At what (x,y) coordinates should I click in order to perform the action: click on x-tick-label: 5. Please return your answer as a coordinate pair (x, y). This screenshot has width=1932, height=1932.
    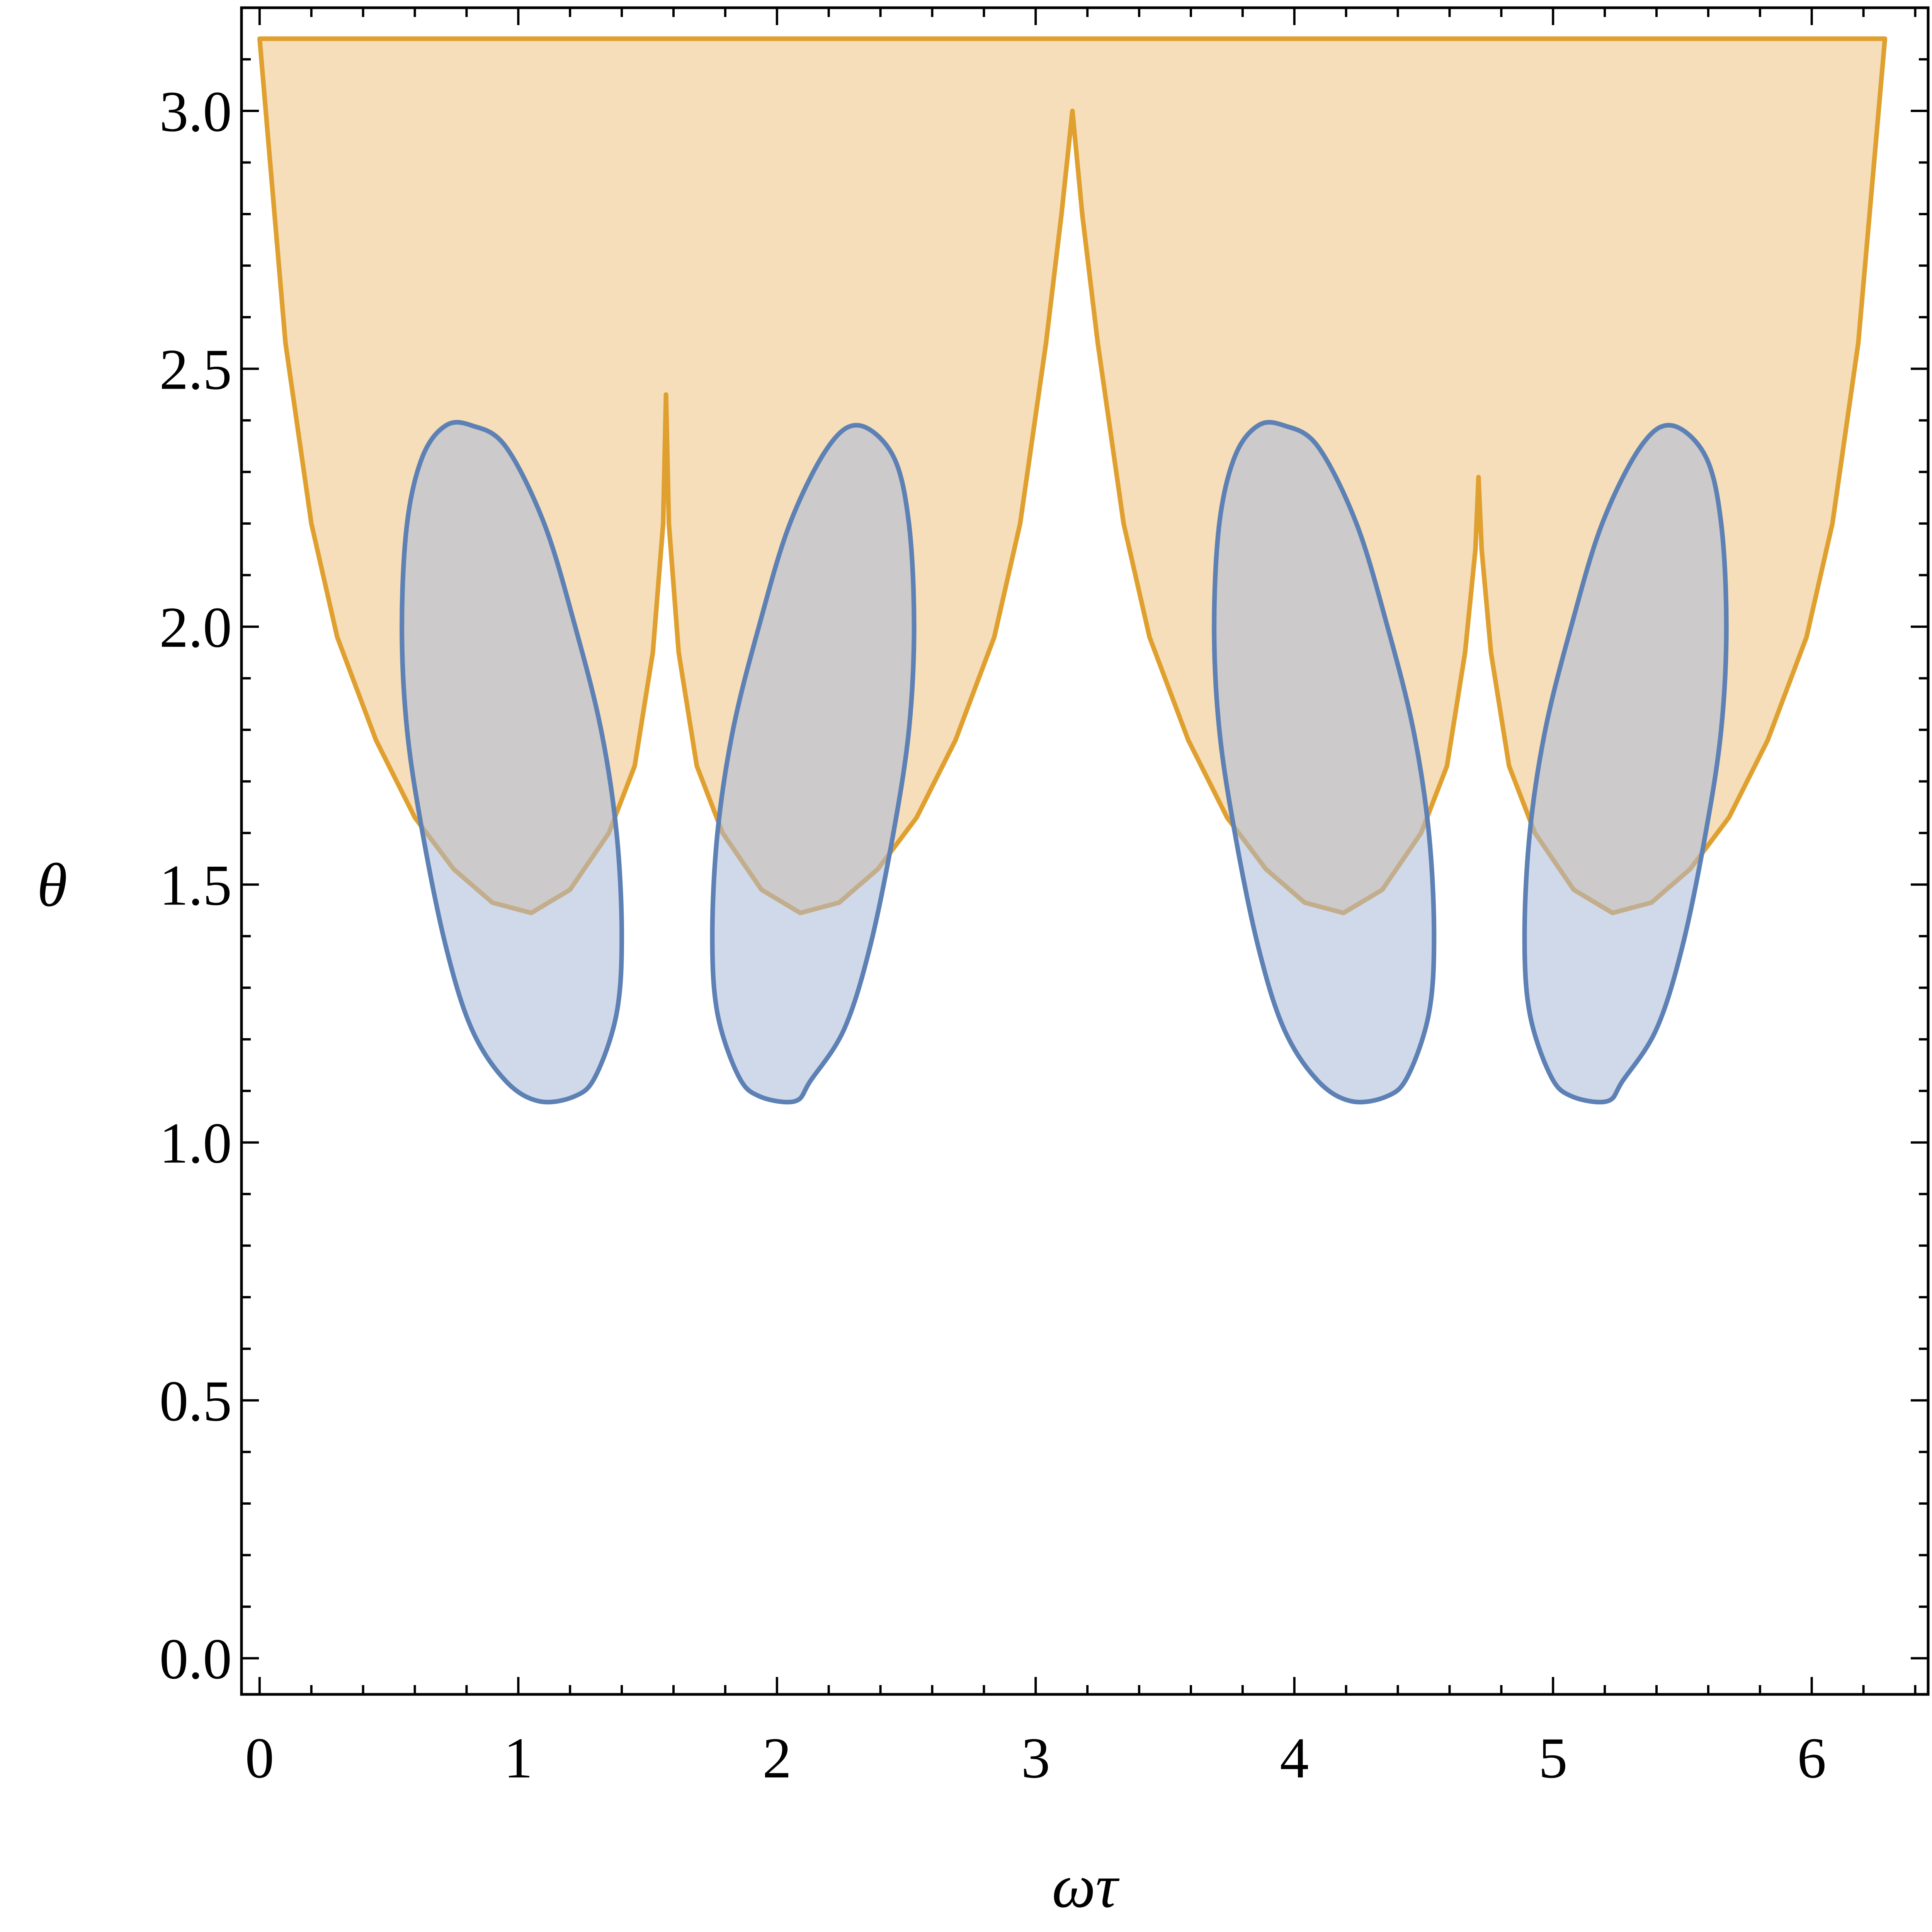
    Looking at the image, I should click on (1554, 1758).